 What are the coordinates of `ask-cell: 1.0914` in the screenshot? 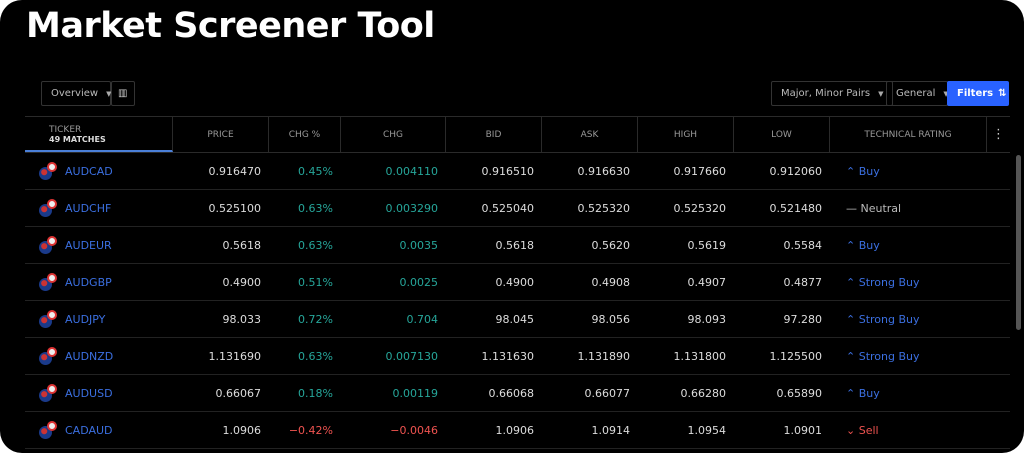 It's located at (611, 430).